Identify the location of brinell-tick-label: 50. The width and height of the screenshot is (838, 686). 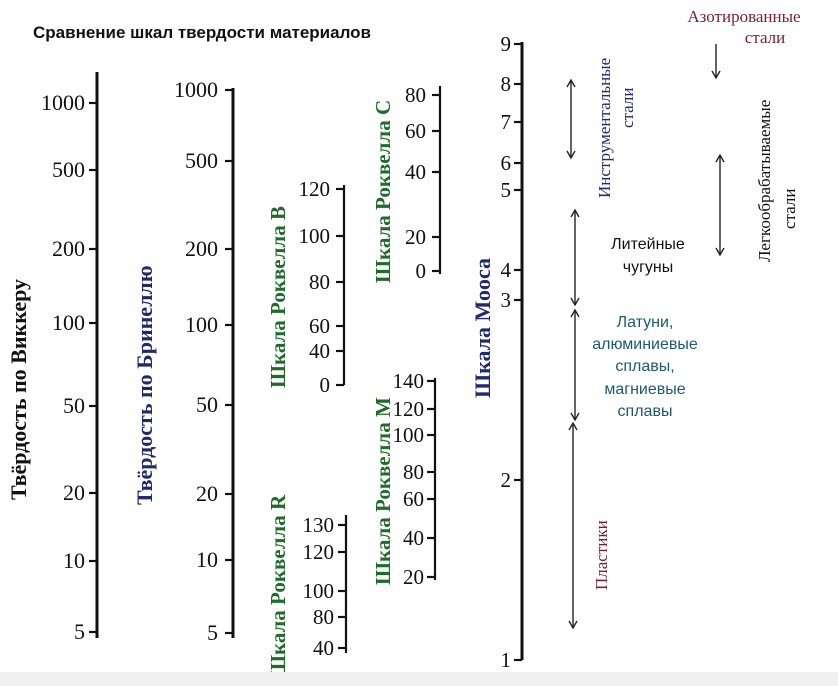
(207, 404).